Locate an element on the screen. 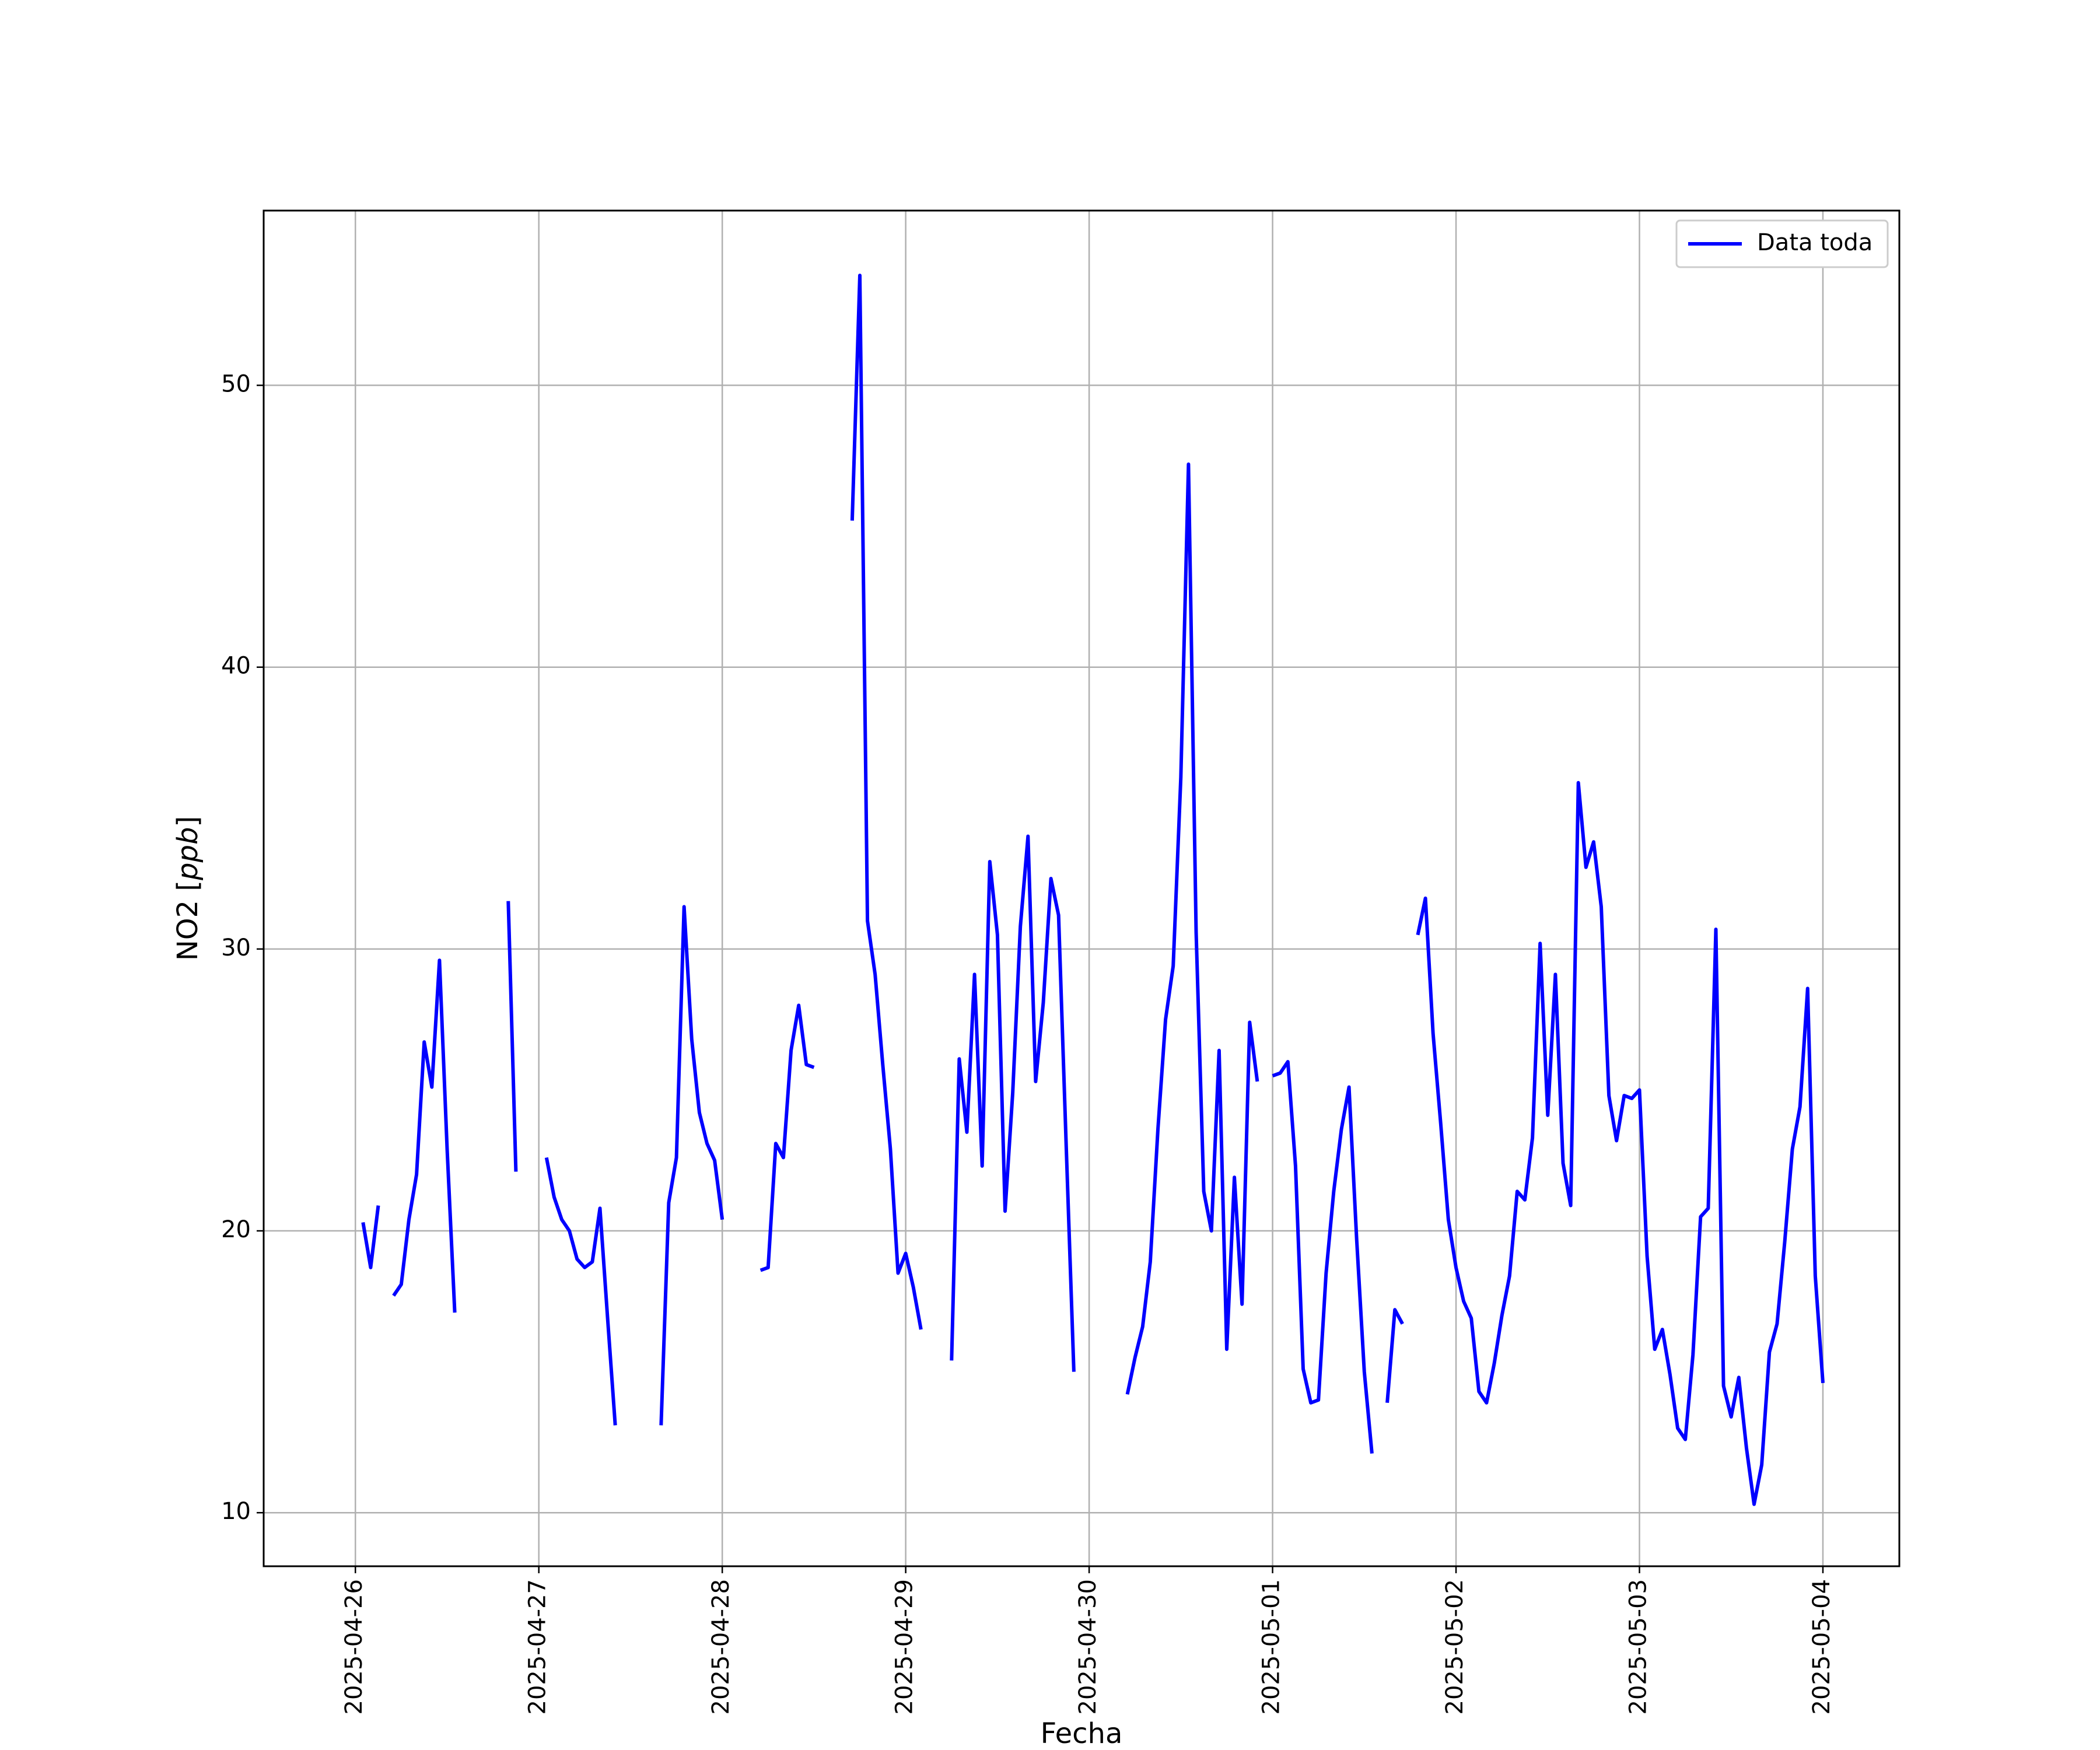 This screenshot has width=2100, height=1750. x-tick-label: 2025-05-01 is located at coordinates (1272, 1646).